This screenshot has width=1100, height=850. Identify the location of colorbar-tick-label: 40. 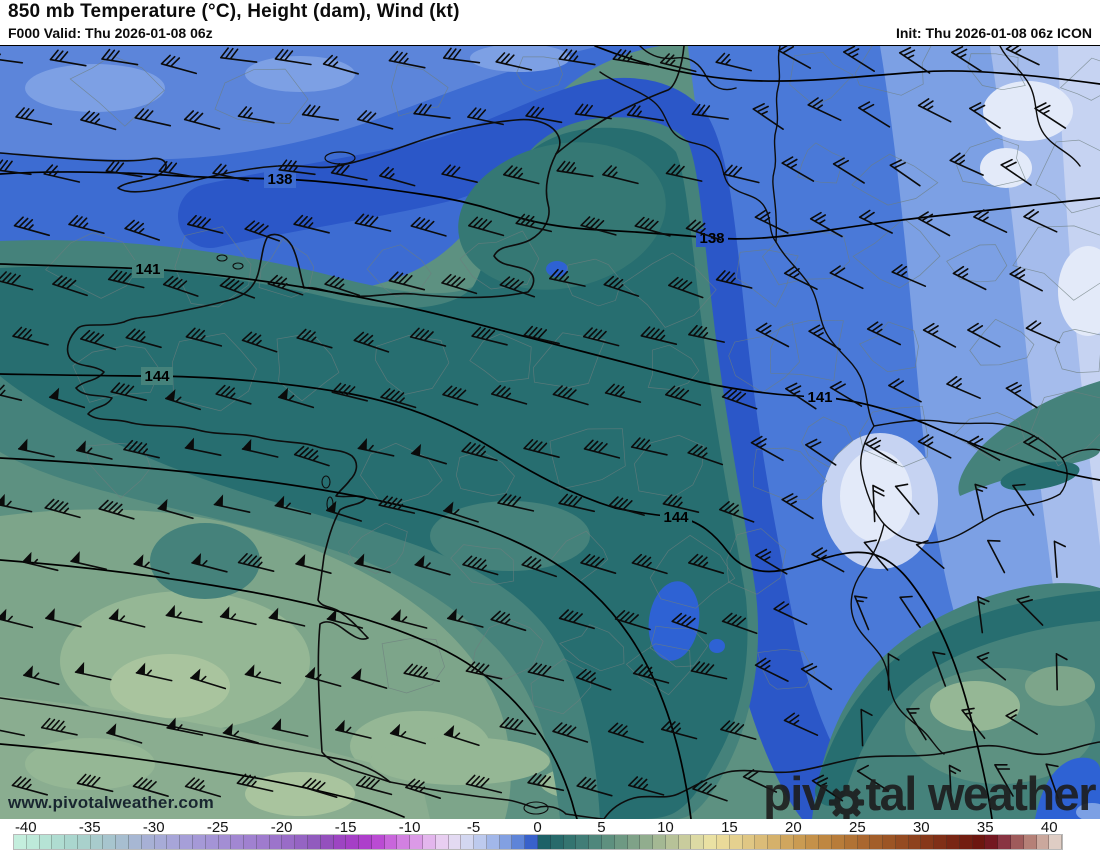
(1049, 827).